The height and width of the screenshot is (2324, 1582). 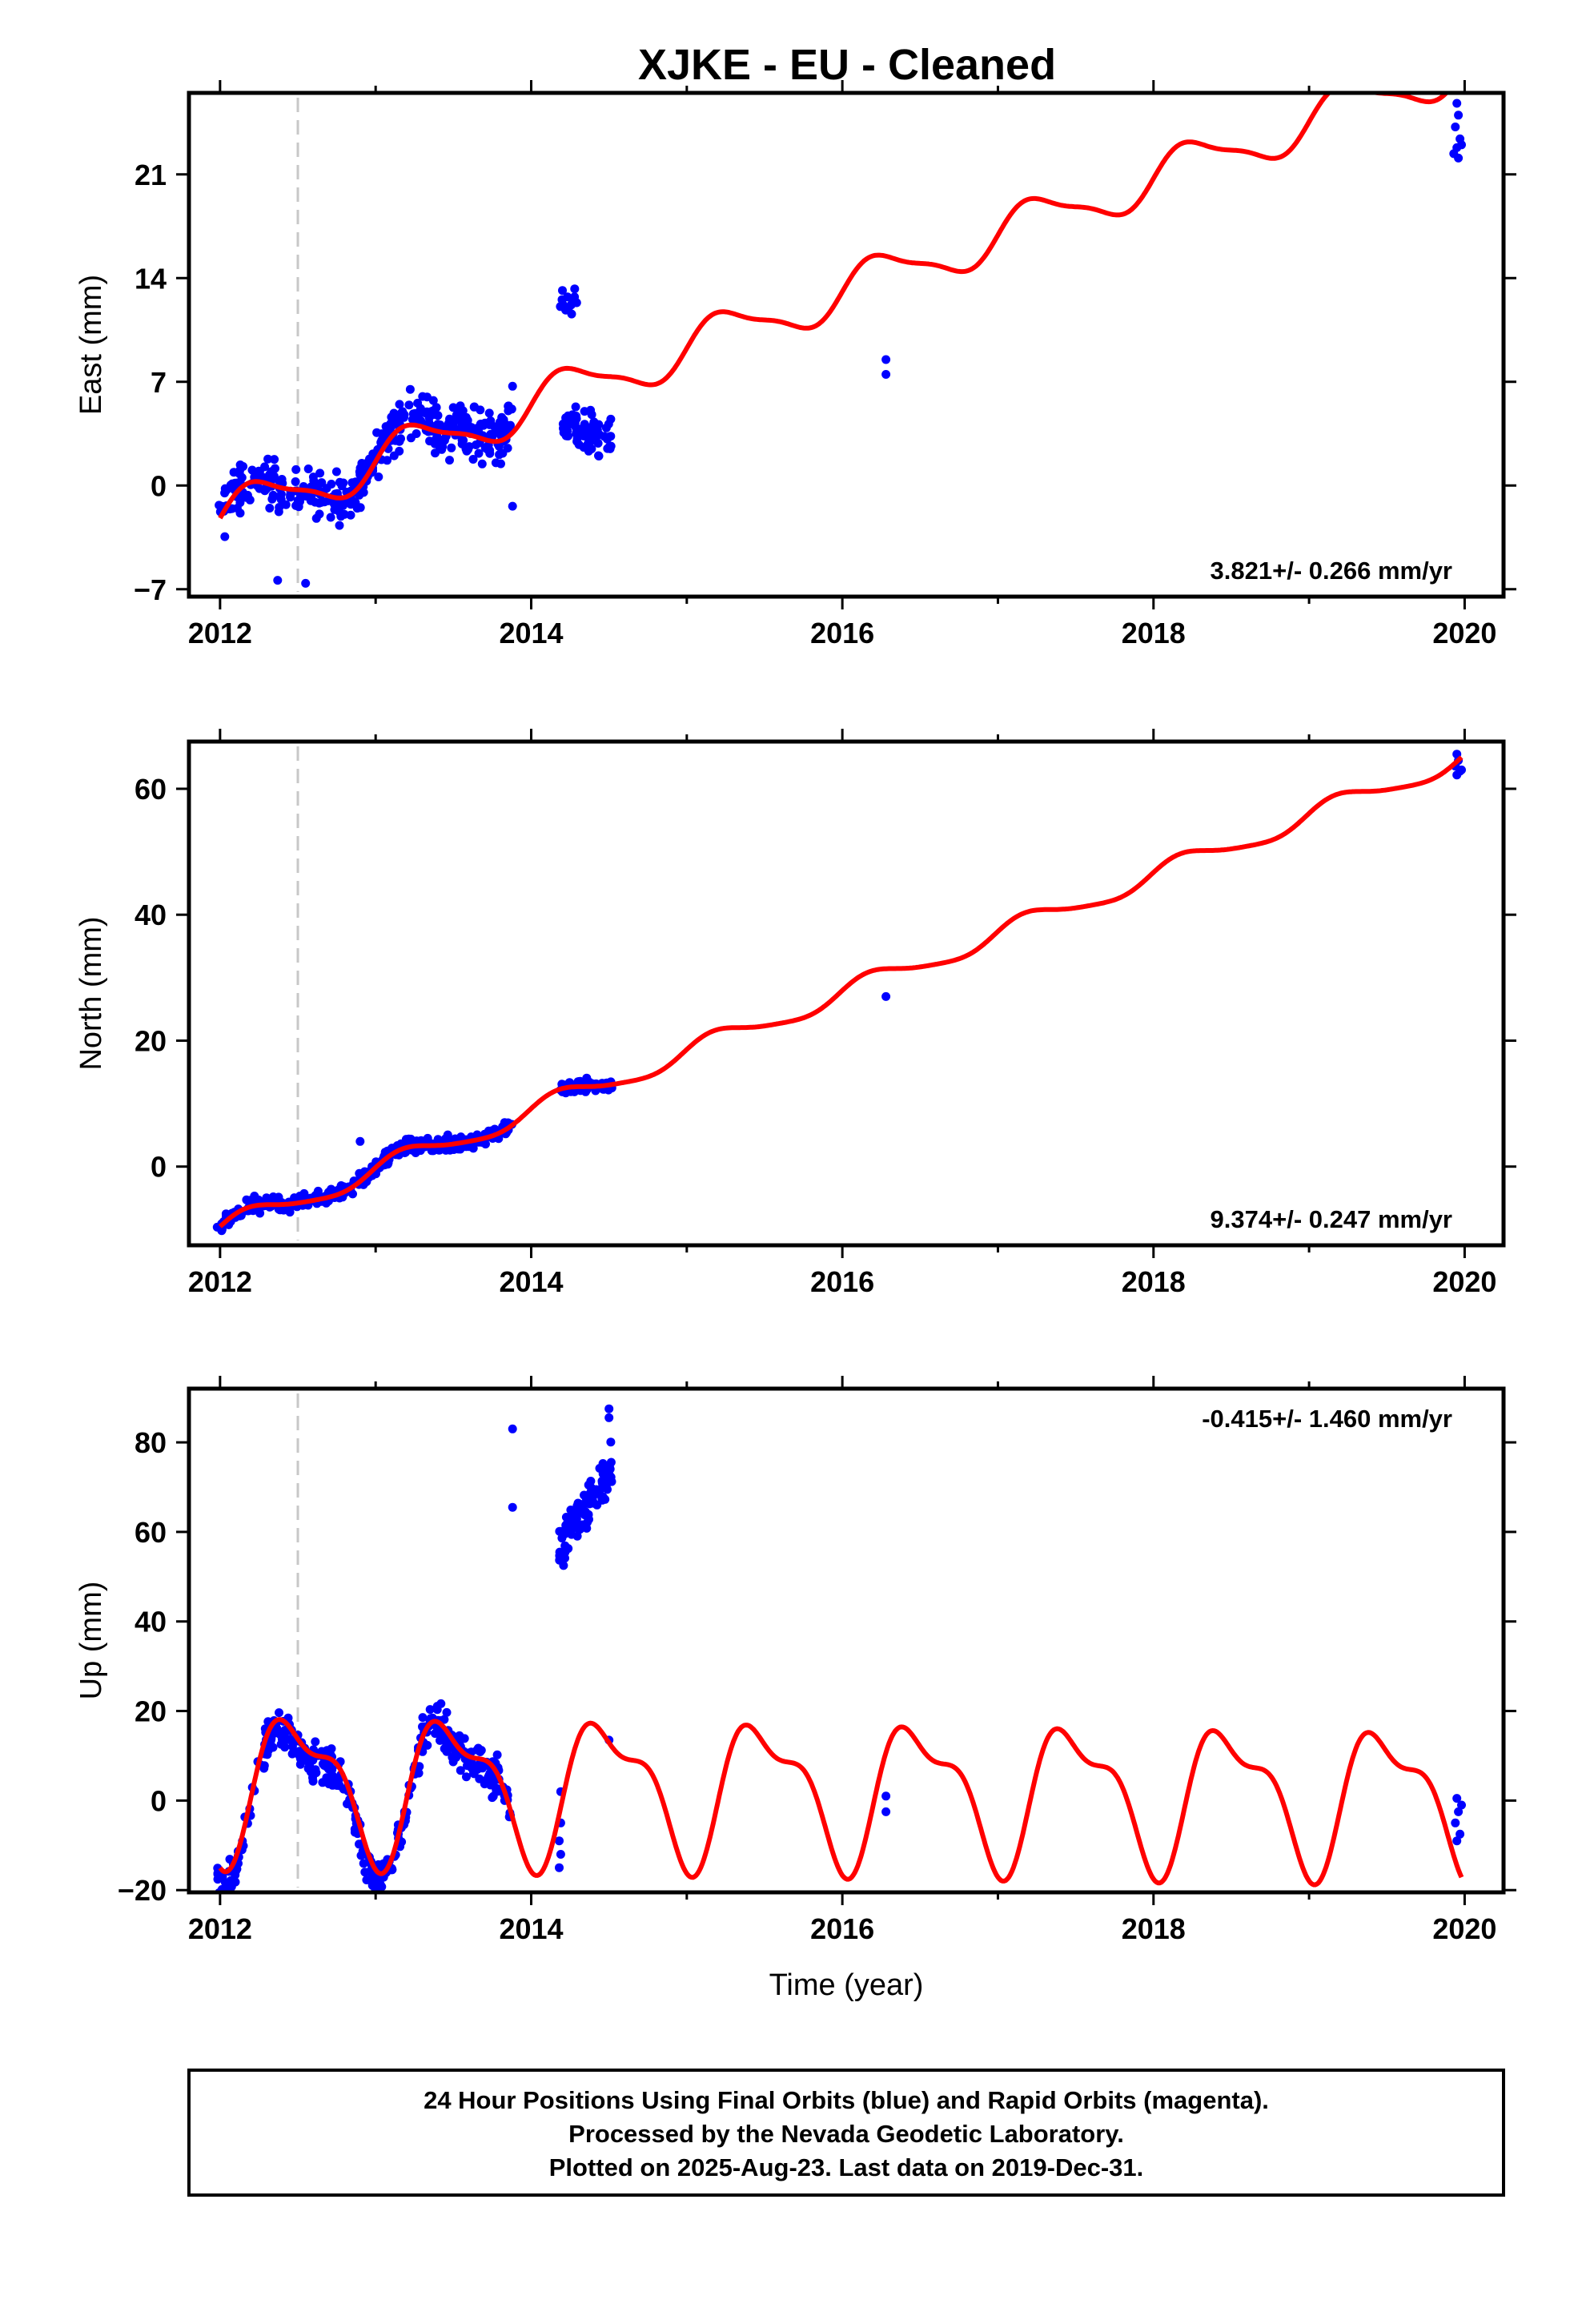 I want to click on y-tick-label: 14, so click(x=151, y=278).